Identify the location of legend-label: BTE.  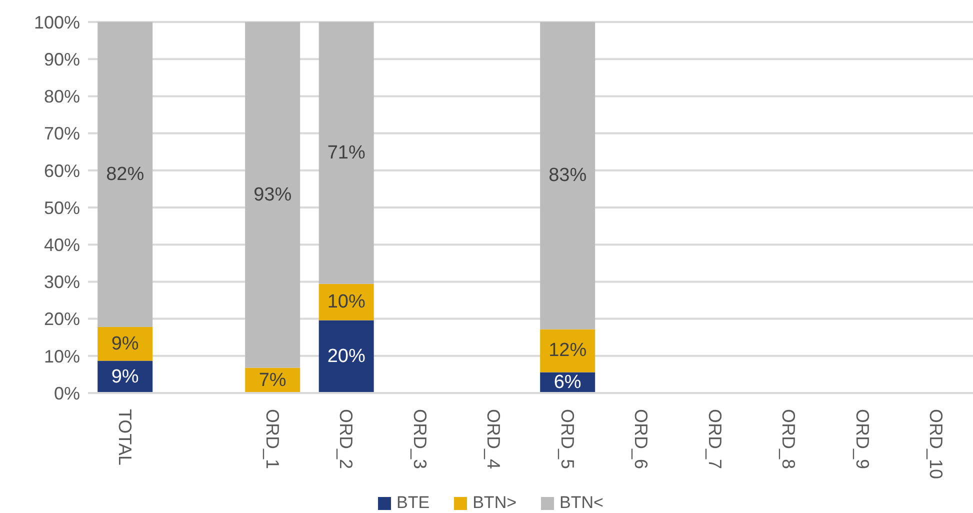
(413, 503).